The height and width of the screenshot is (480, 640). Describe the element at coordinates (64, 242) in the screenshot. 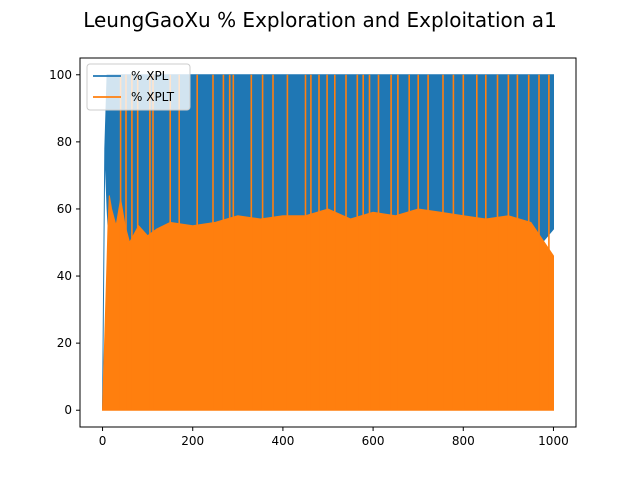

I see `y-axis: 0 20 40 60 80 100` at that location.